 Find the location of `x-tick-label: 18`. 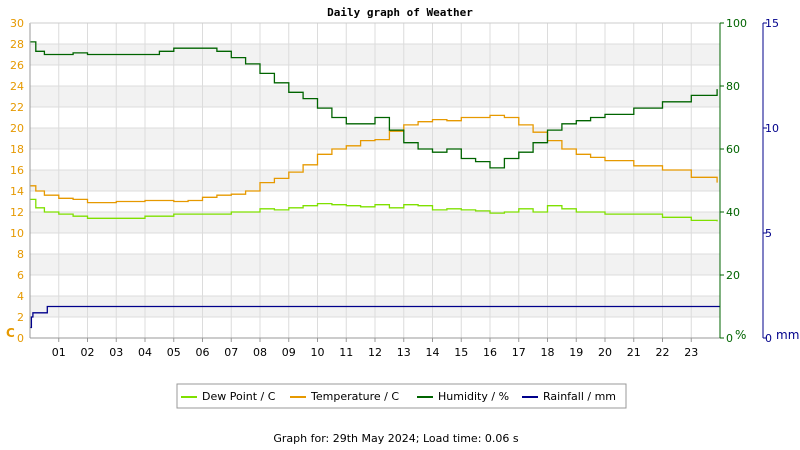

x-tick-label: 18 is located at coordinates (548, 352).